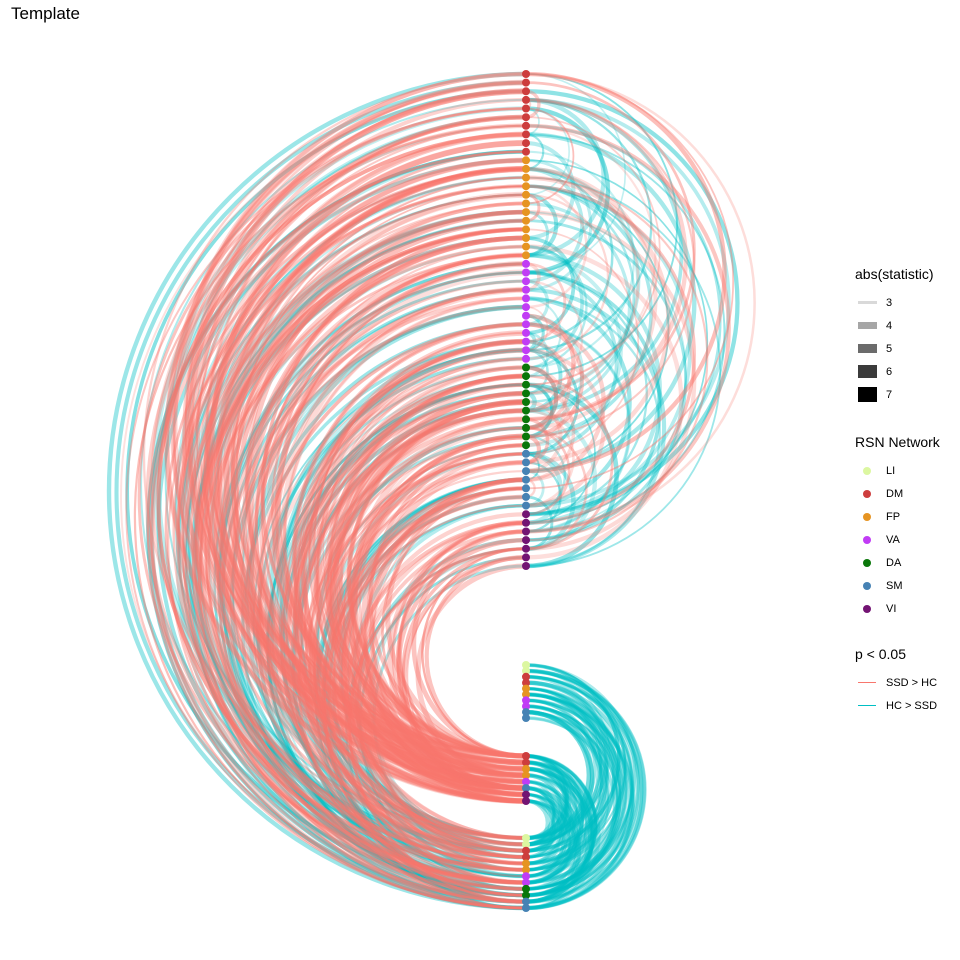 This screenshot has width=960, height=960. Describe the element at coordinates (526, 670) in the screenshot. I see `node-li` at that location.